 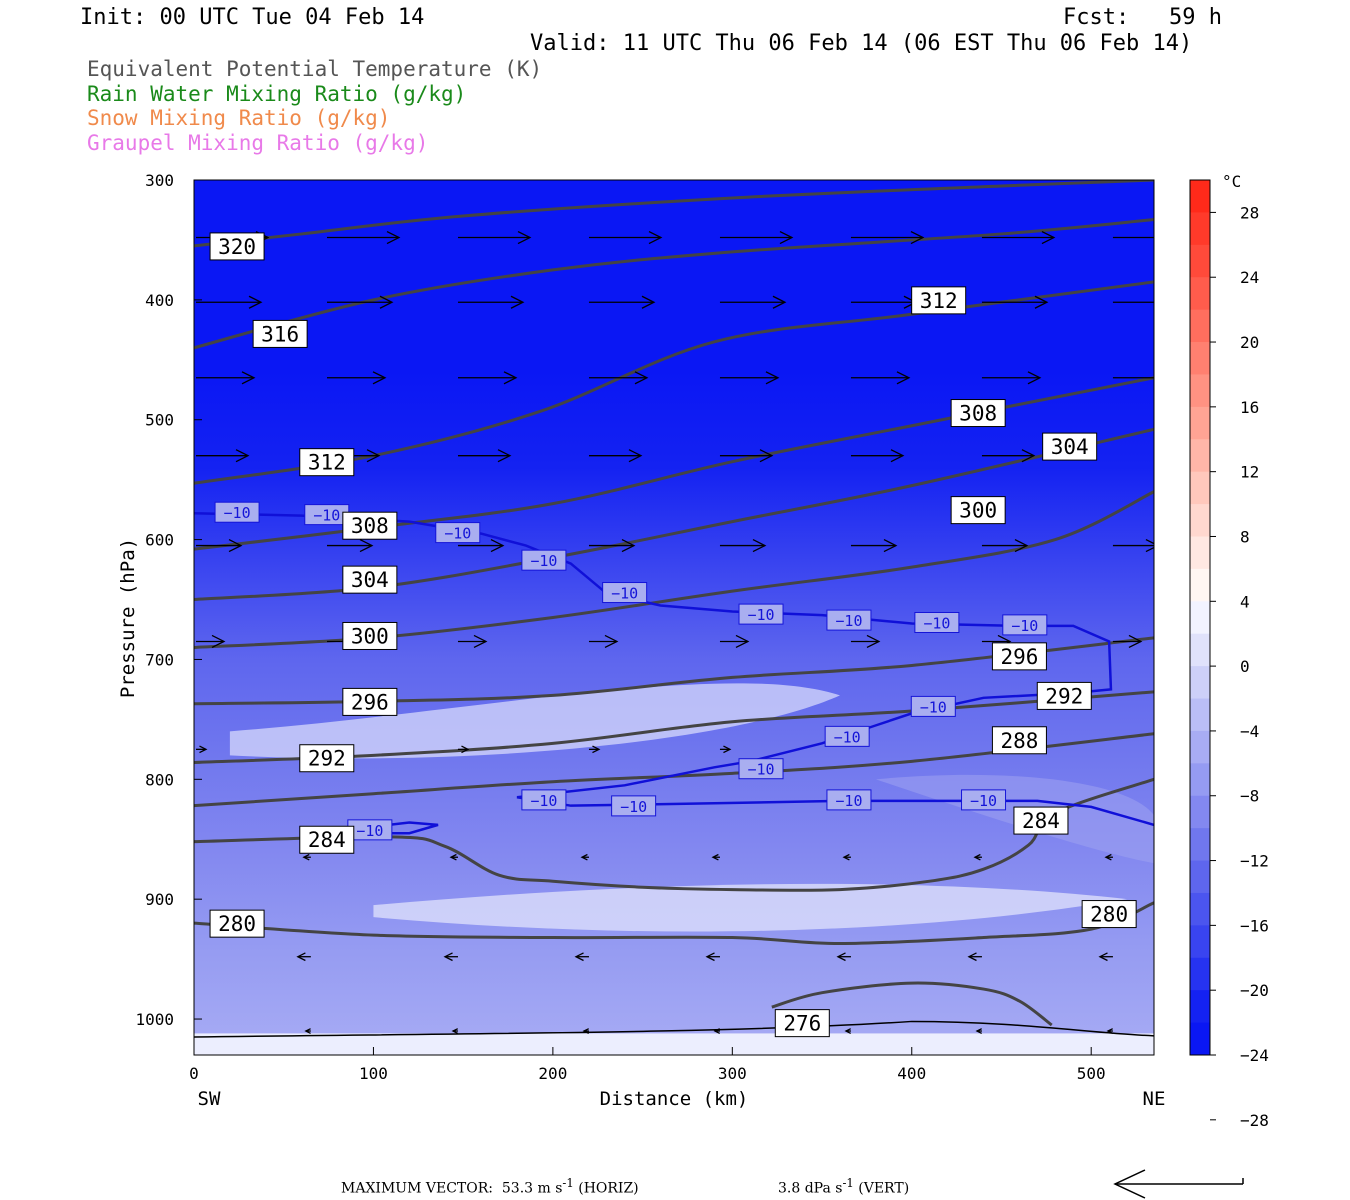 What do you see at coordinates (1249, 342) in the screenshot?
I see `colorbar-label: 20` at bounding box center [1249, 342].